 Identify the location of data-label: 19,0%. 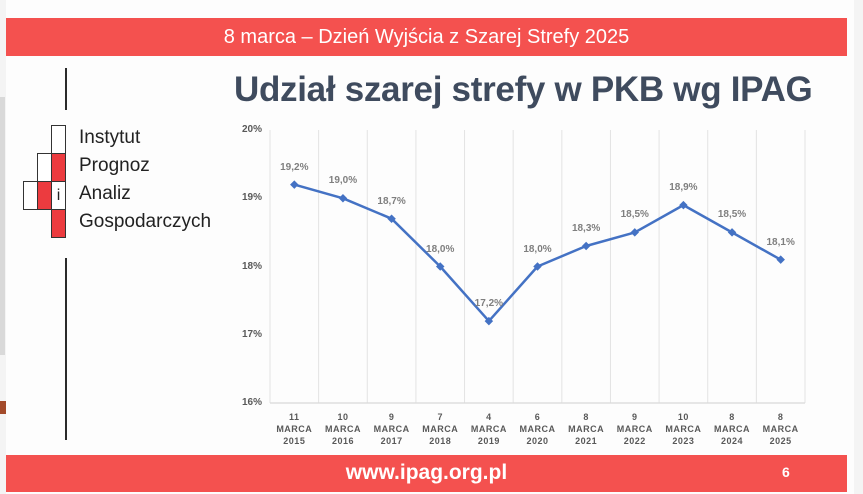
(343, 181).